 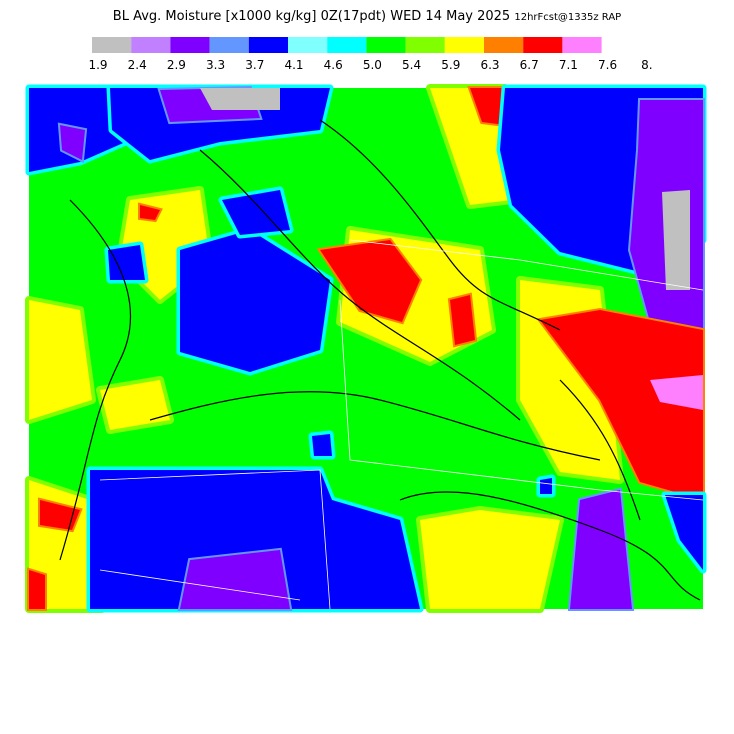 What do you see at coordinates (176, 65) in the screenshot?
I see `scale-label: 2.9` at bounding box center [176, 65].